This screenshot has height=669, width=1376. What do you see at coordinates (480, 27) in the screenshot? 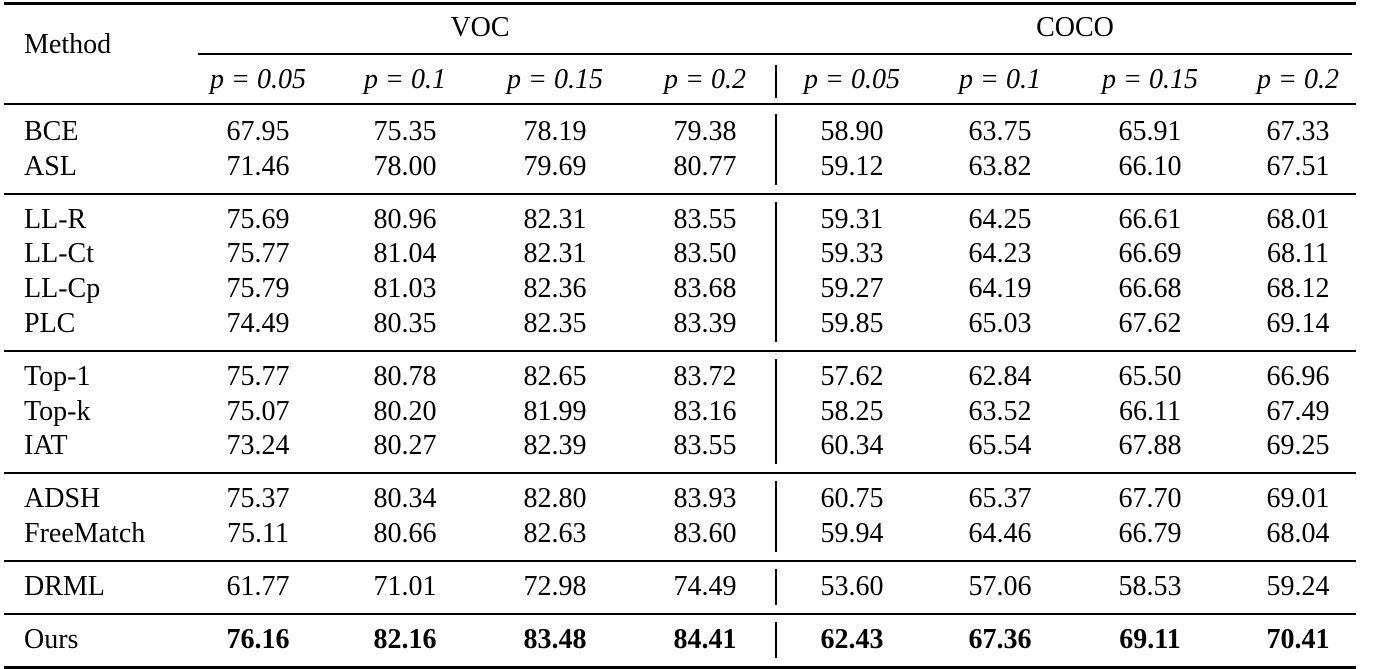
I see `group-header: VOC` at bounding box center [480, 27].